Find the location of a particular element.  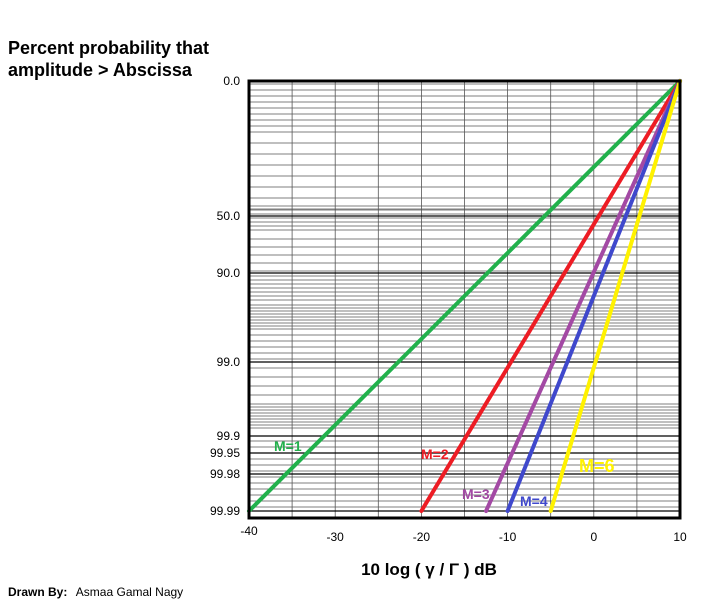

y-tick-label: 99.98 is located at coordinates (225, 474).